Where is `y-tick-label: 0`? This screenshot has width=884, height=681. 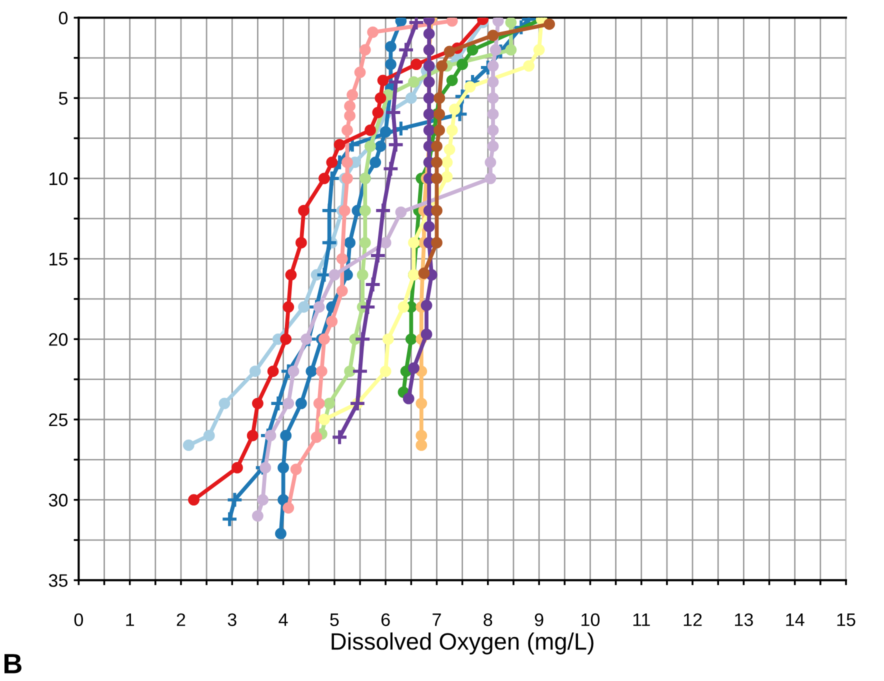 y-tick-label: 0 is located at coordinates (63, 18).